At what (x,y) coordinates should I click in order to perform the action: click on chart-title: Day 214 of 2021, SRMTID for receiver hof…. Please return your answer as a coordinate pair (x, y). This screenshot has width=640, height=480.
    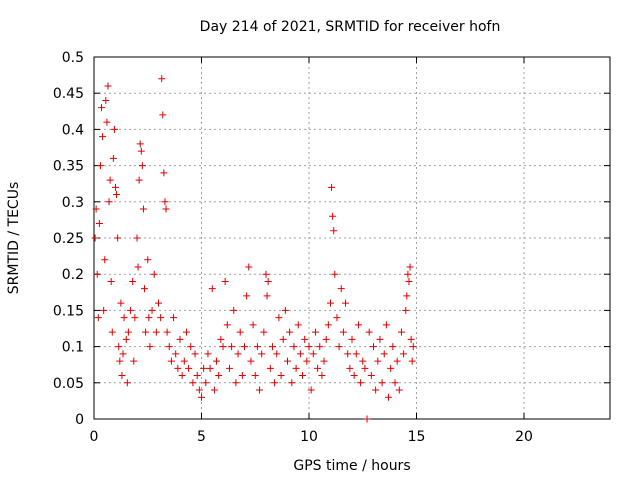
    Looking at the image, I should click on (350, 27).